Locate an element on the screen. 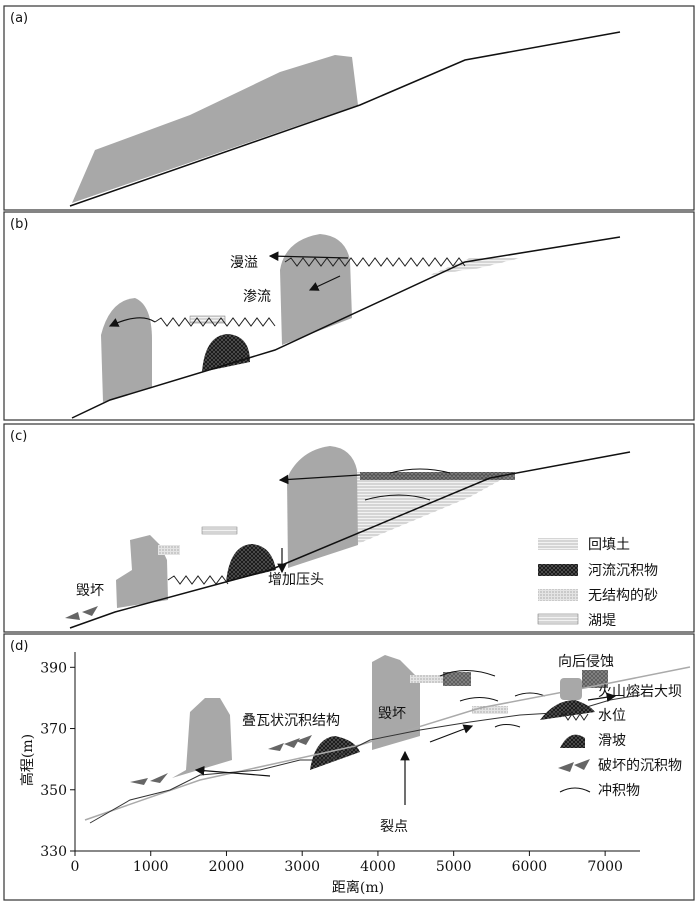 Image resolution: width=700 pixels, height=908 pixels. panel-label: (c) is located at coordinates (18, 436).